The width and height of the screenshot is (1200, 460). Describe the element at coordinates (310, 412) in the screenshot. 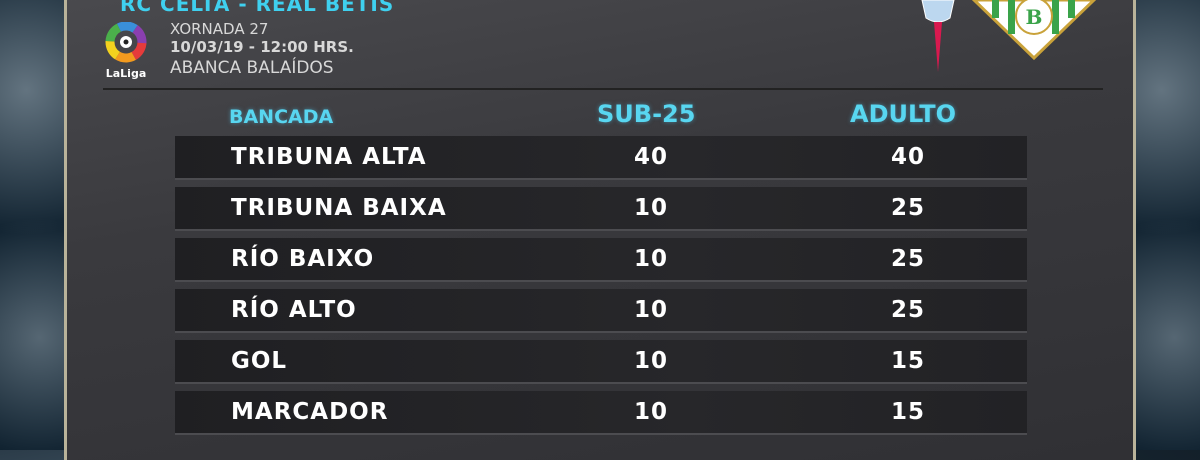

I see `stand-name: MARCADOR` at that location.